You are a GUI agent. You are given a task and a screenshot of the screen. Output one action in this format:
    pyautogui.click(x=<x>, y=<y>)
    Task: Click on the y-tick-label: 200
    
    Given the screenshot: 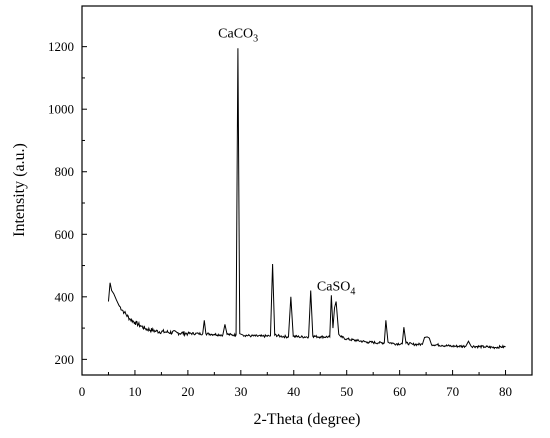 What is the action you would take?
    pyautogui.click(x=65, y=359)
    